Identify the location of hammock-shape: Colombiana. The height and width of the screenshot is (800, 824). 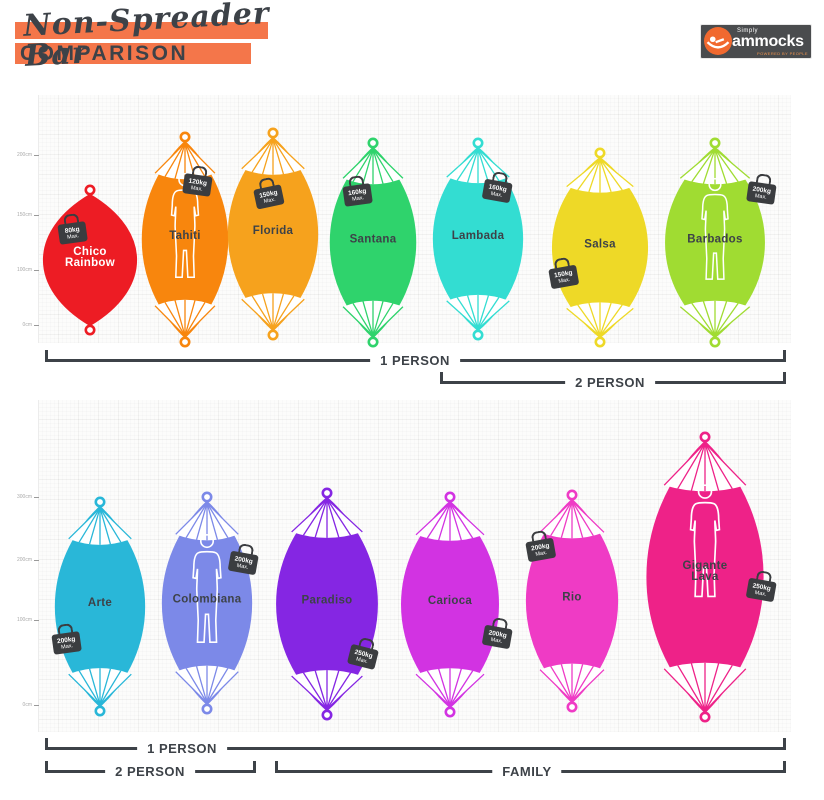
(207, 603).